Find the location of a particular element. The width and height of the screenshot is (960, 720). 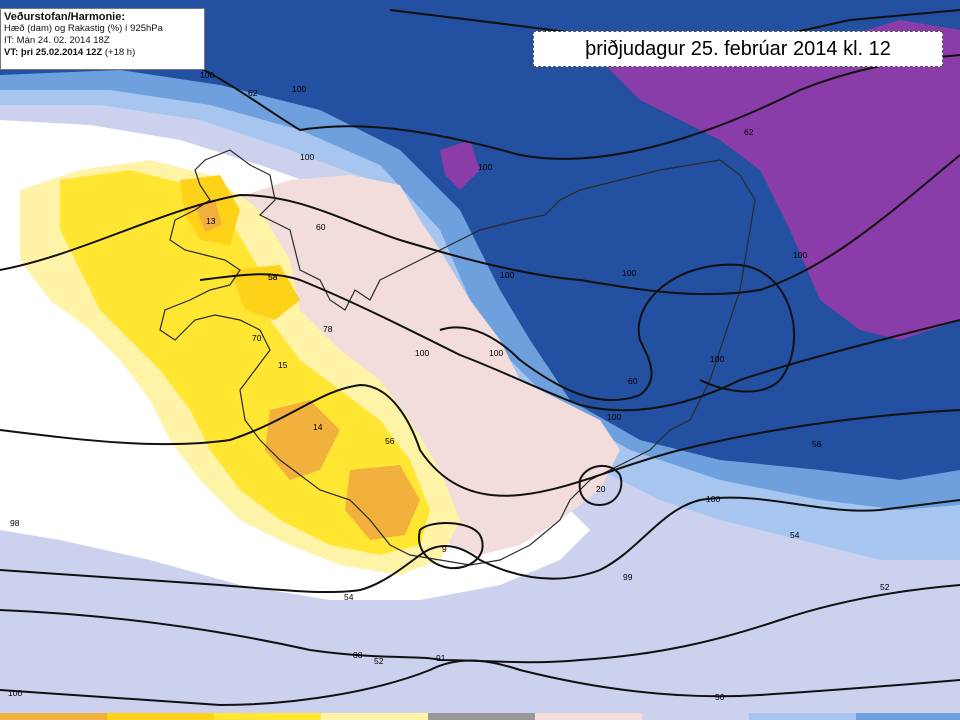

humidity-label: 58 is located at coordinates (273, 277).